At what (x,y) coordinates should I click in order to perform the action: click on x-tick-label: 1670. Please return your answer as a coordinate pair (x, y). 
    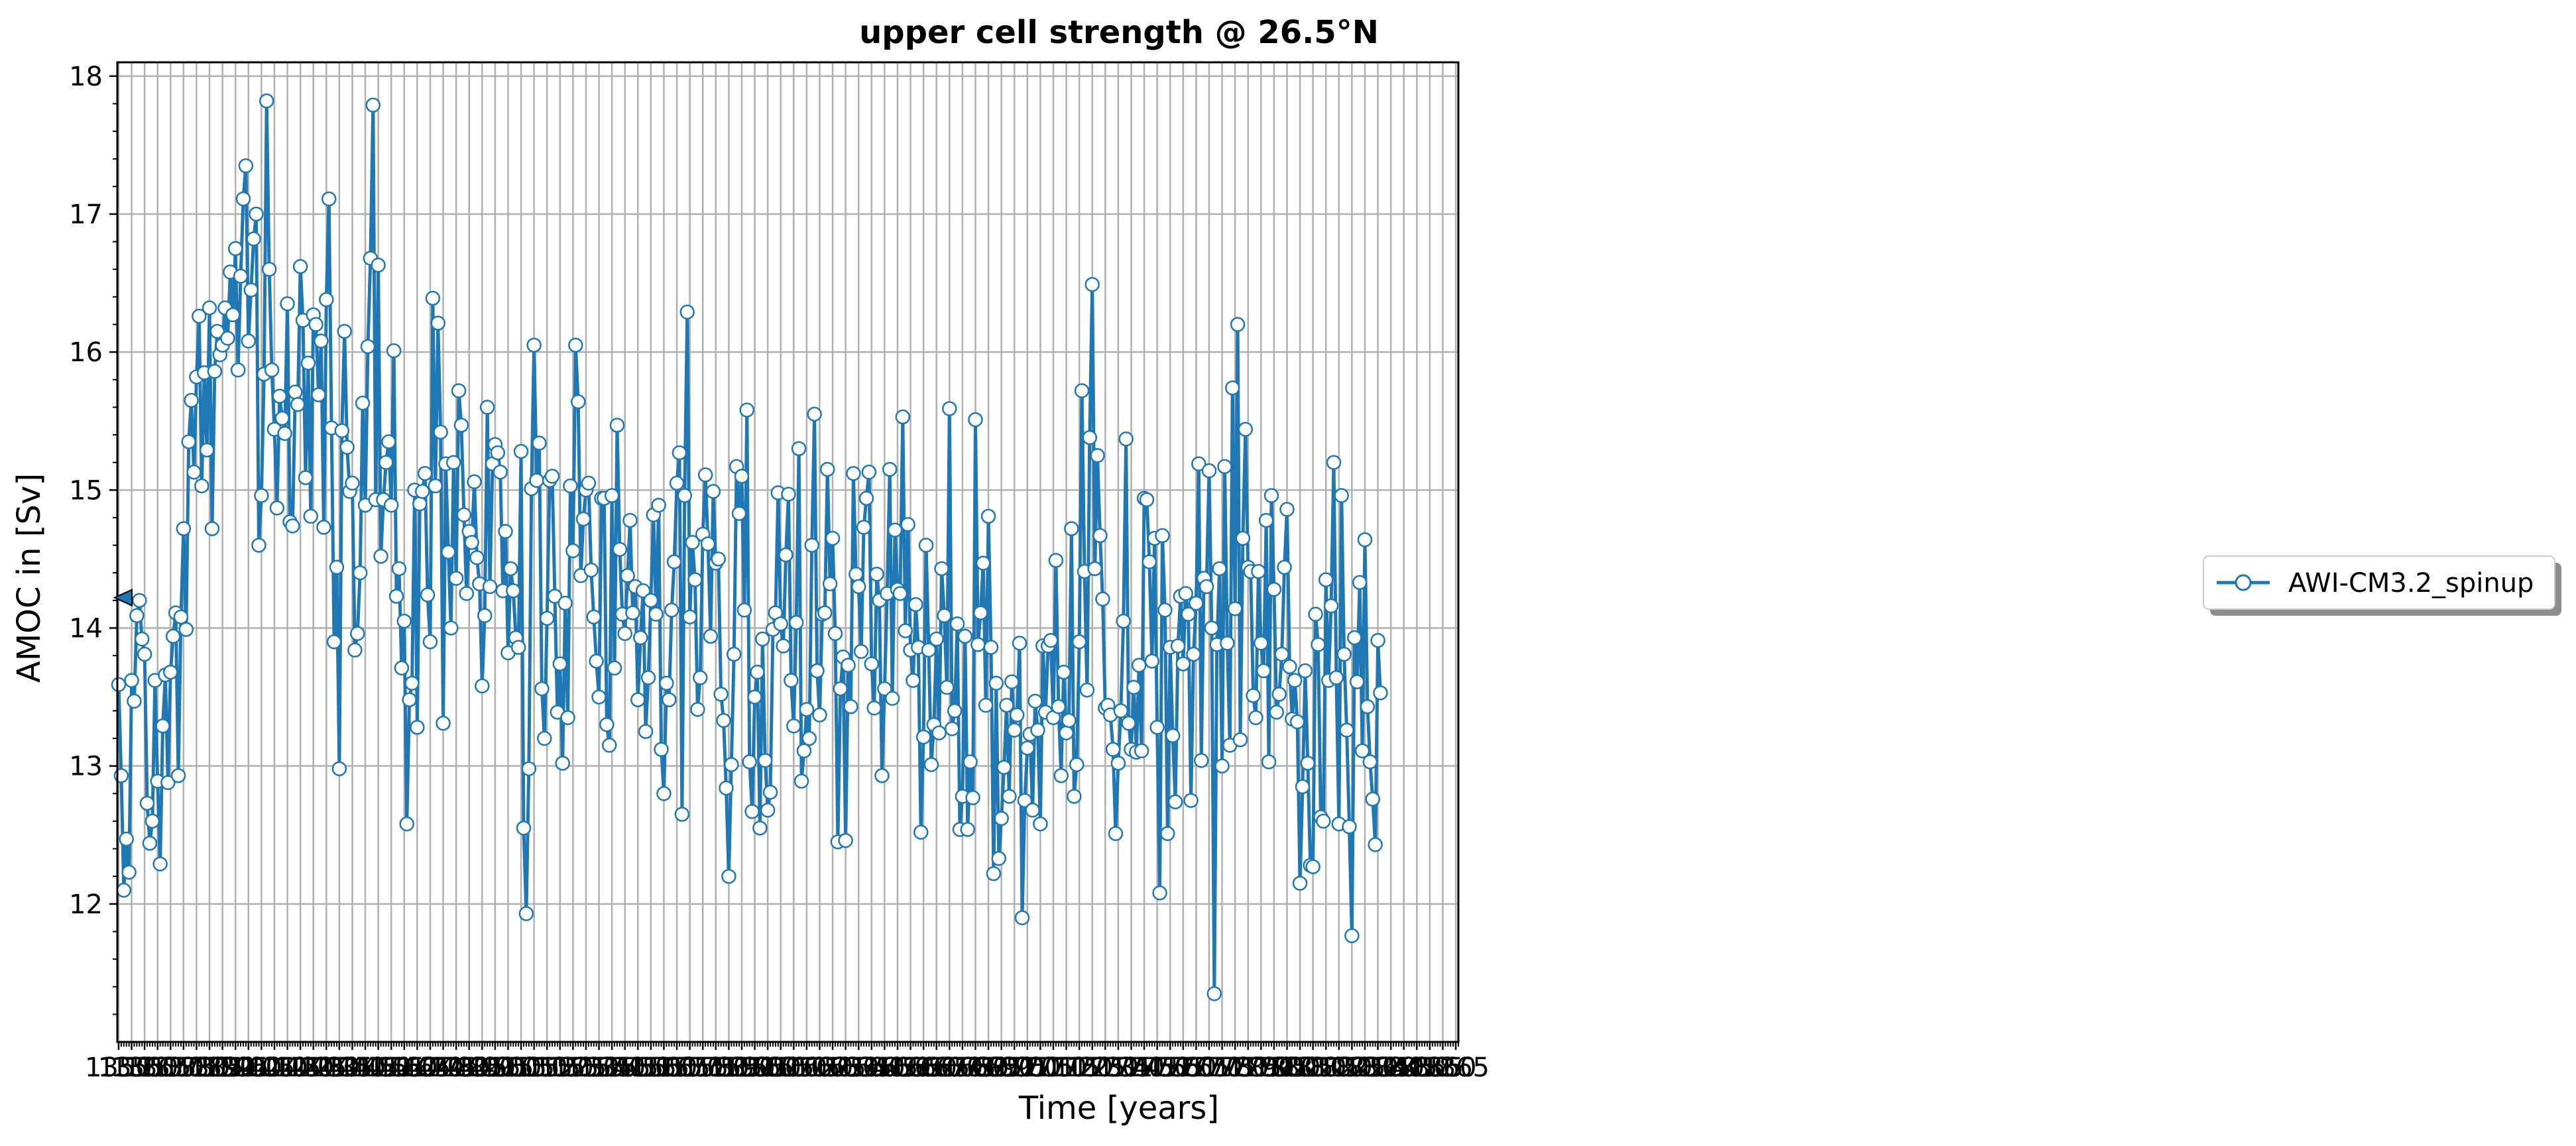
    Looking at the image, I should click on (949, 1068).